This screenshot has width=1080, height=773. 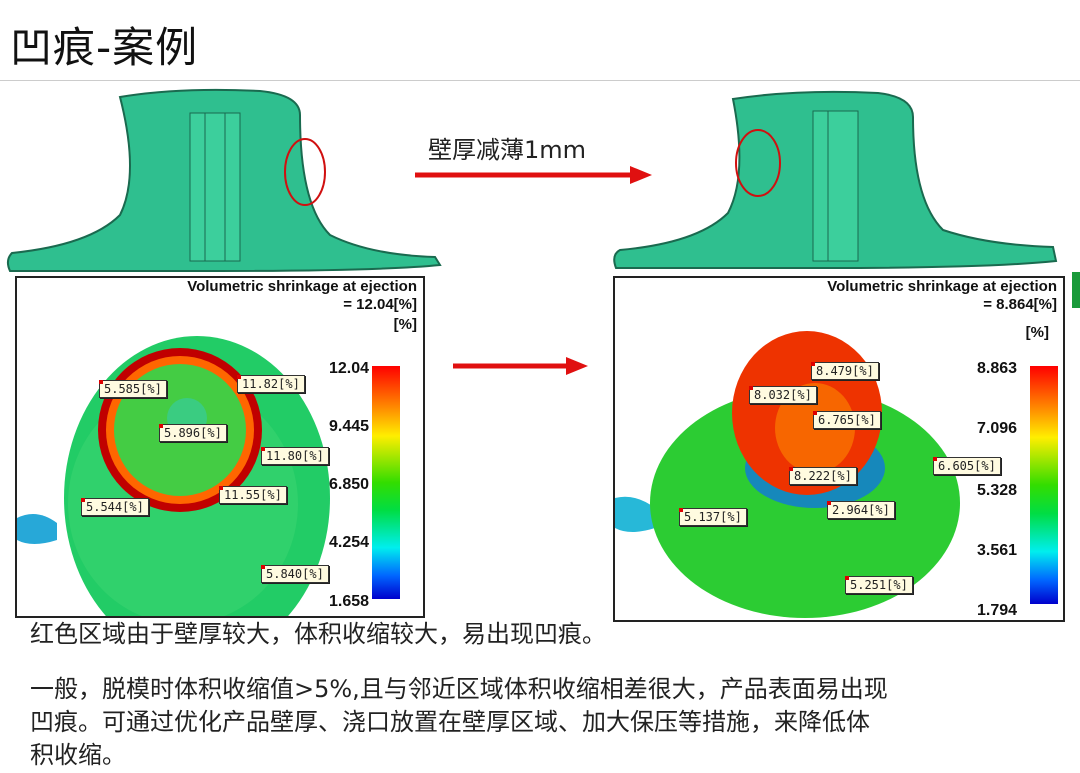 I want to click on value-label: 2.964[%], so click(x=861, y=510).